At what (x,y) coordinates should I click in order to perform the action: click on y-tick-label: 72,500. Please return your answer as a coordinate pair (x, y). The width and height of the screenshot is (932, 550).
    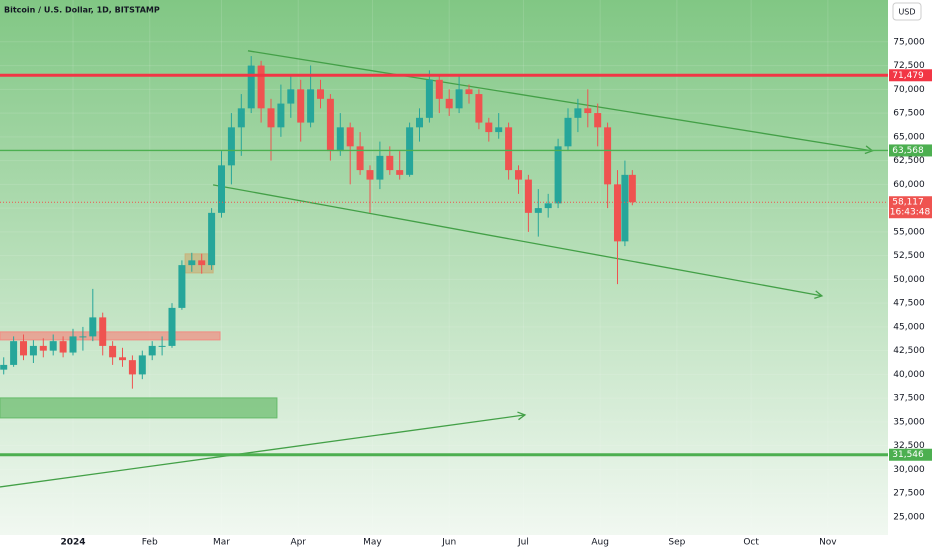
    Looking at the image, I should click on (909, 66).